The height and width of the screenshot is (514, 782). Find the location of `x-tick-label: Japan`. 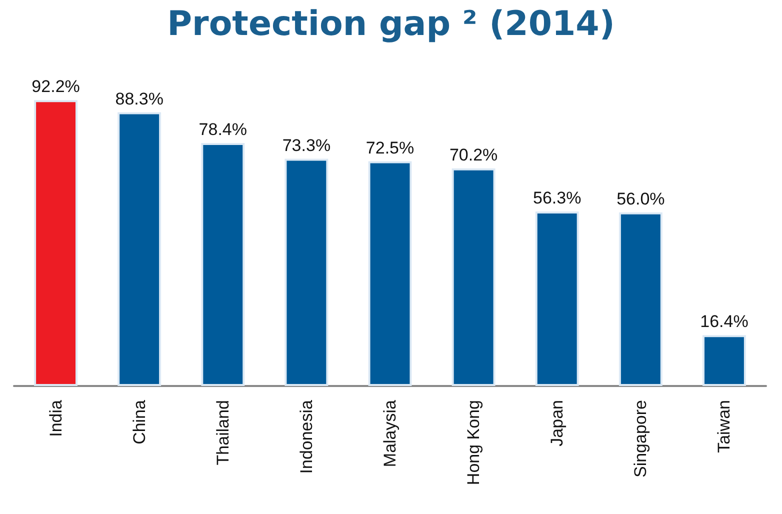

x-tick-label: Japan is located at coordinates (557, 423).